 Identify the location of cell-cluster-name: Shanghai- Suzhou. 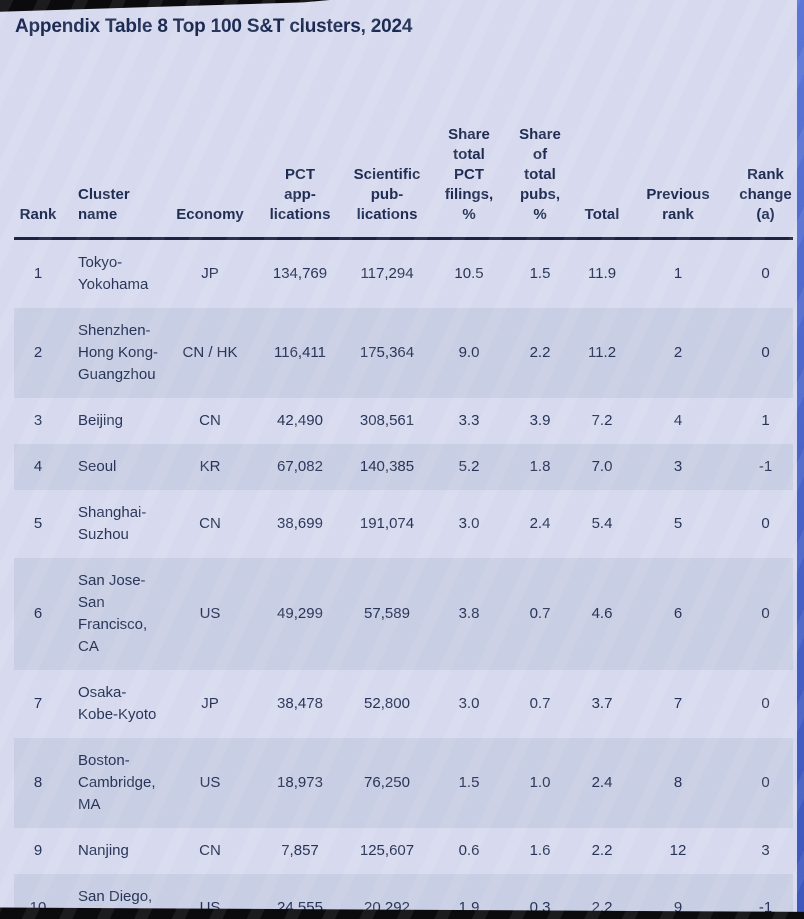
(112, 523).